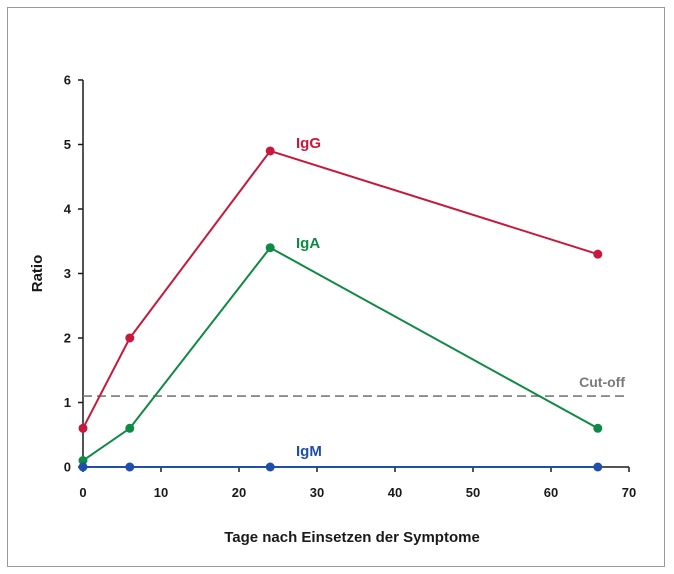 The height and width of the screenshot is (574, 674). What do you see at coordinates (67, 467) in the screenshot?
I see `y-tick-label: 0` at bounding box center [67, 467].